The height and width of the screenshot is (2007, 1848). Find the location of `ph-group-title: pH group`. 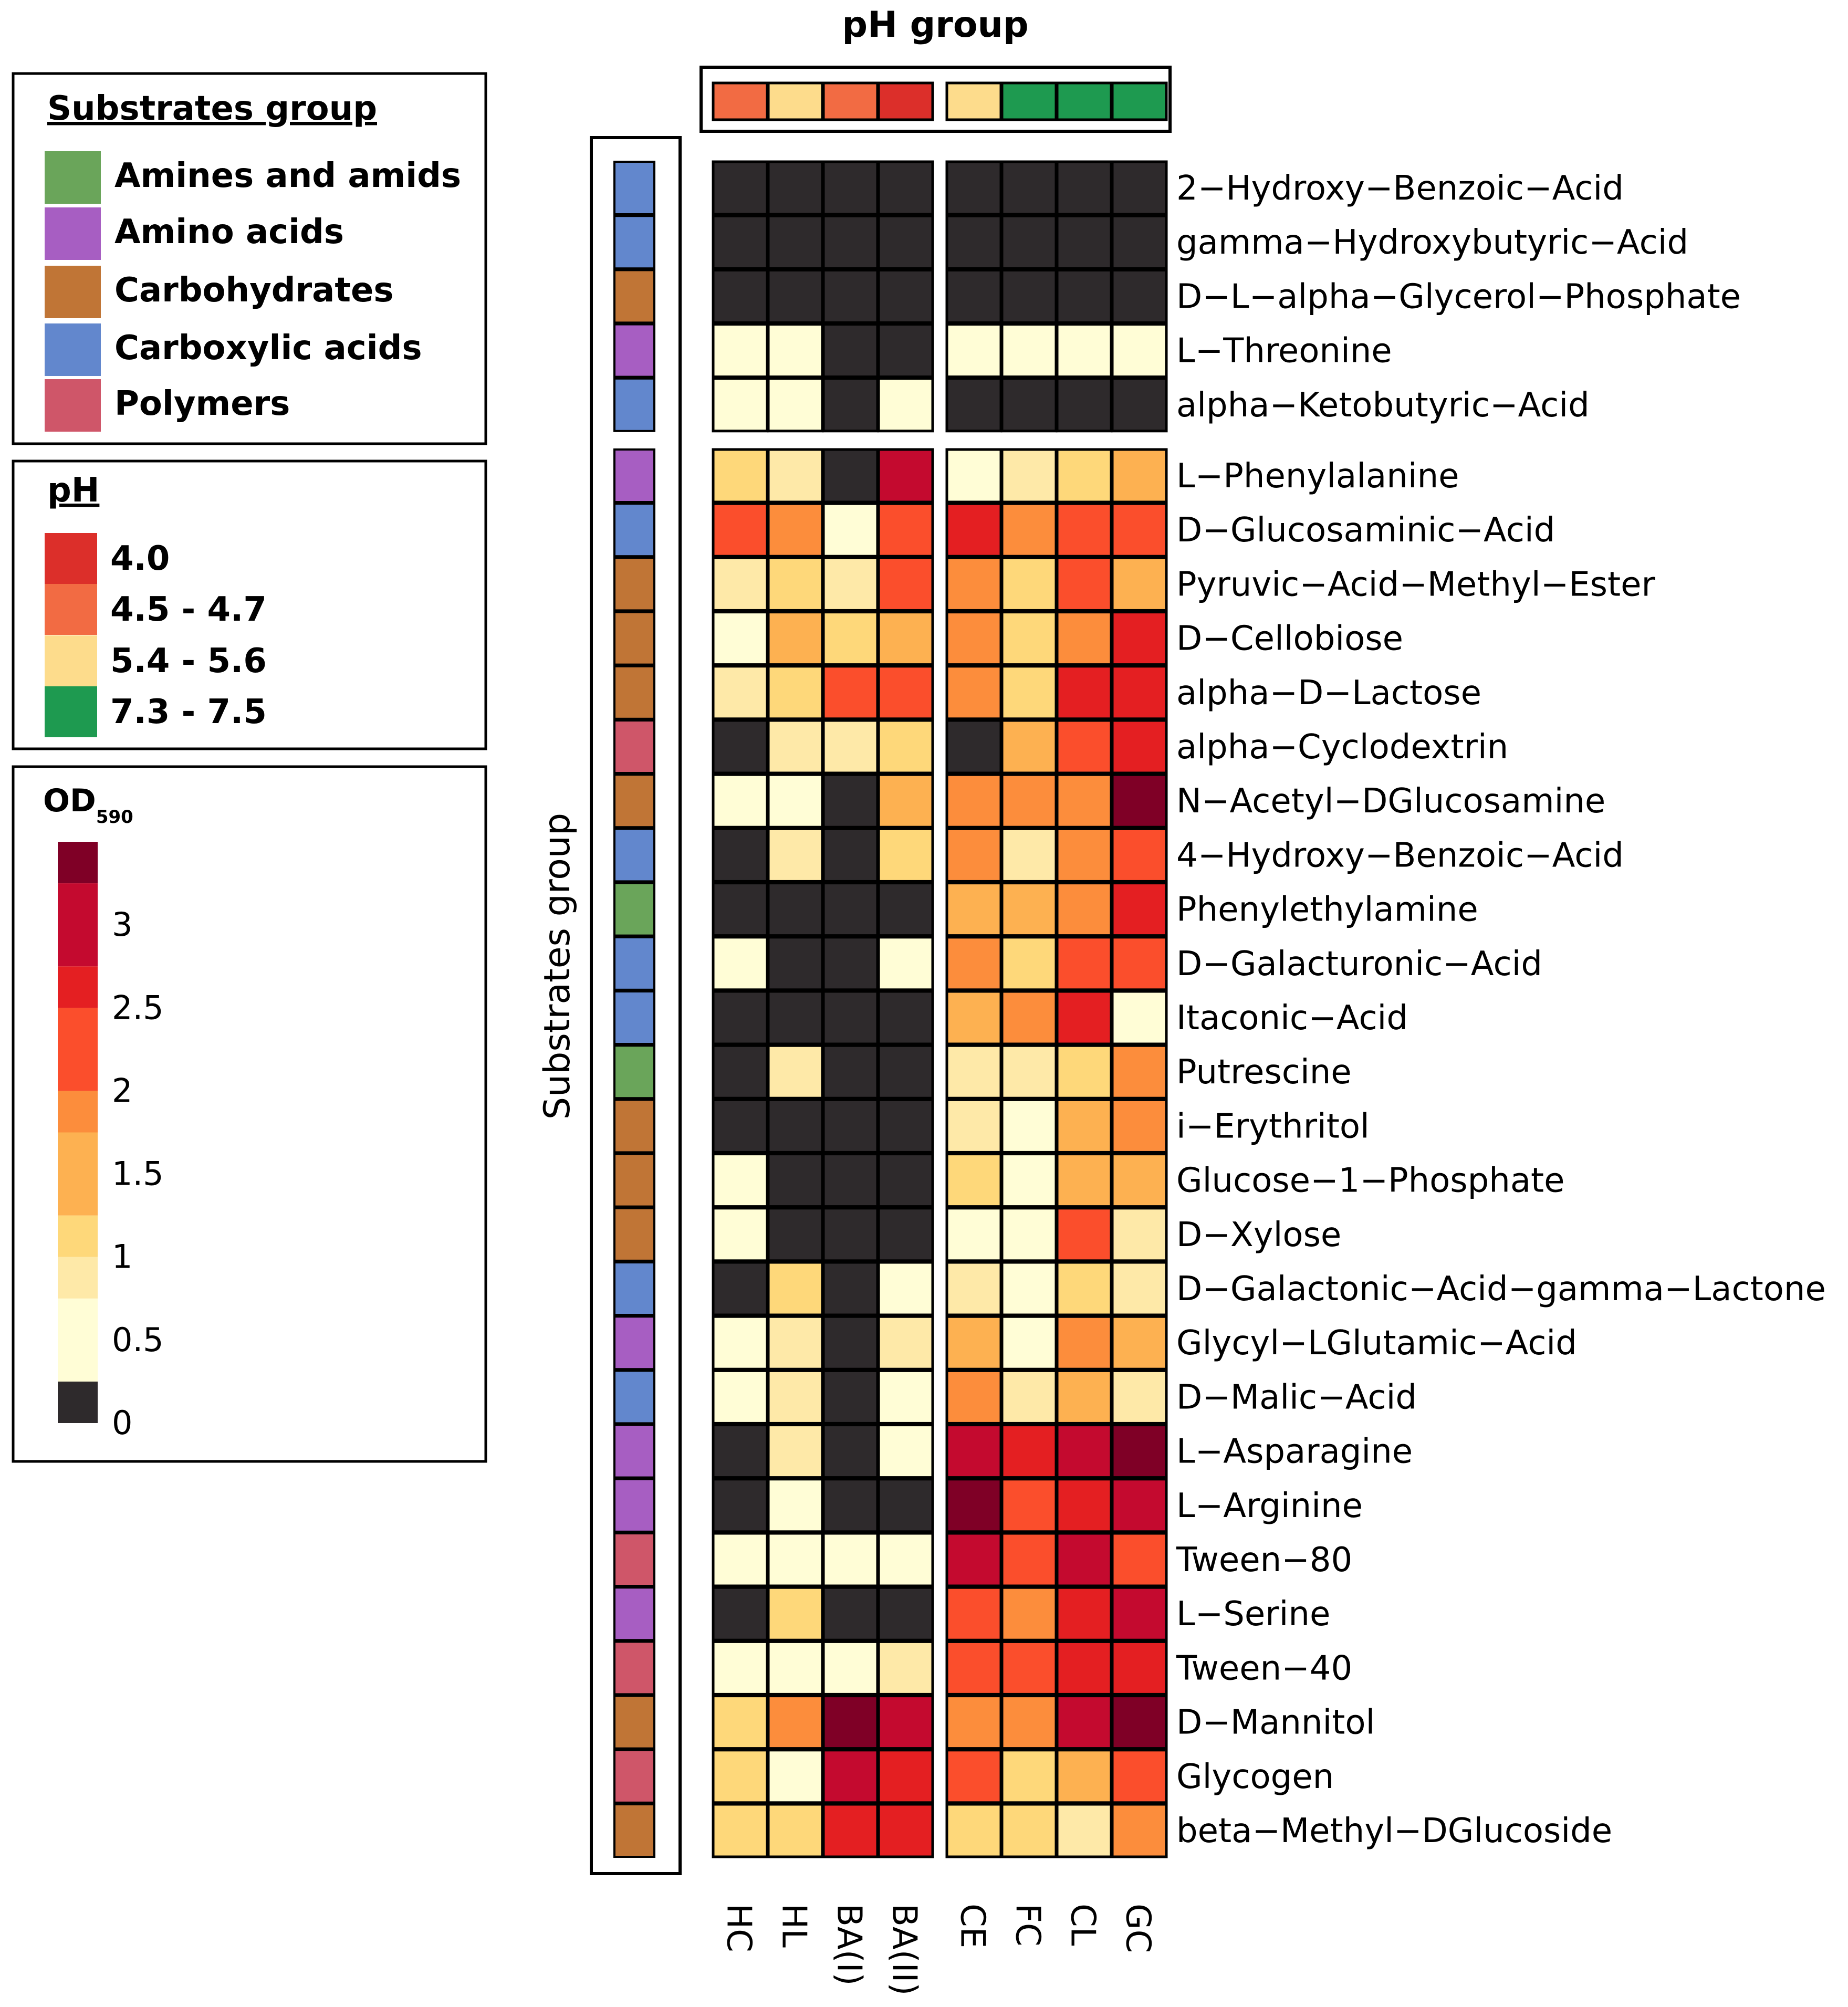

ph-group-title: pH group is located at coordinates (935, 25).